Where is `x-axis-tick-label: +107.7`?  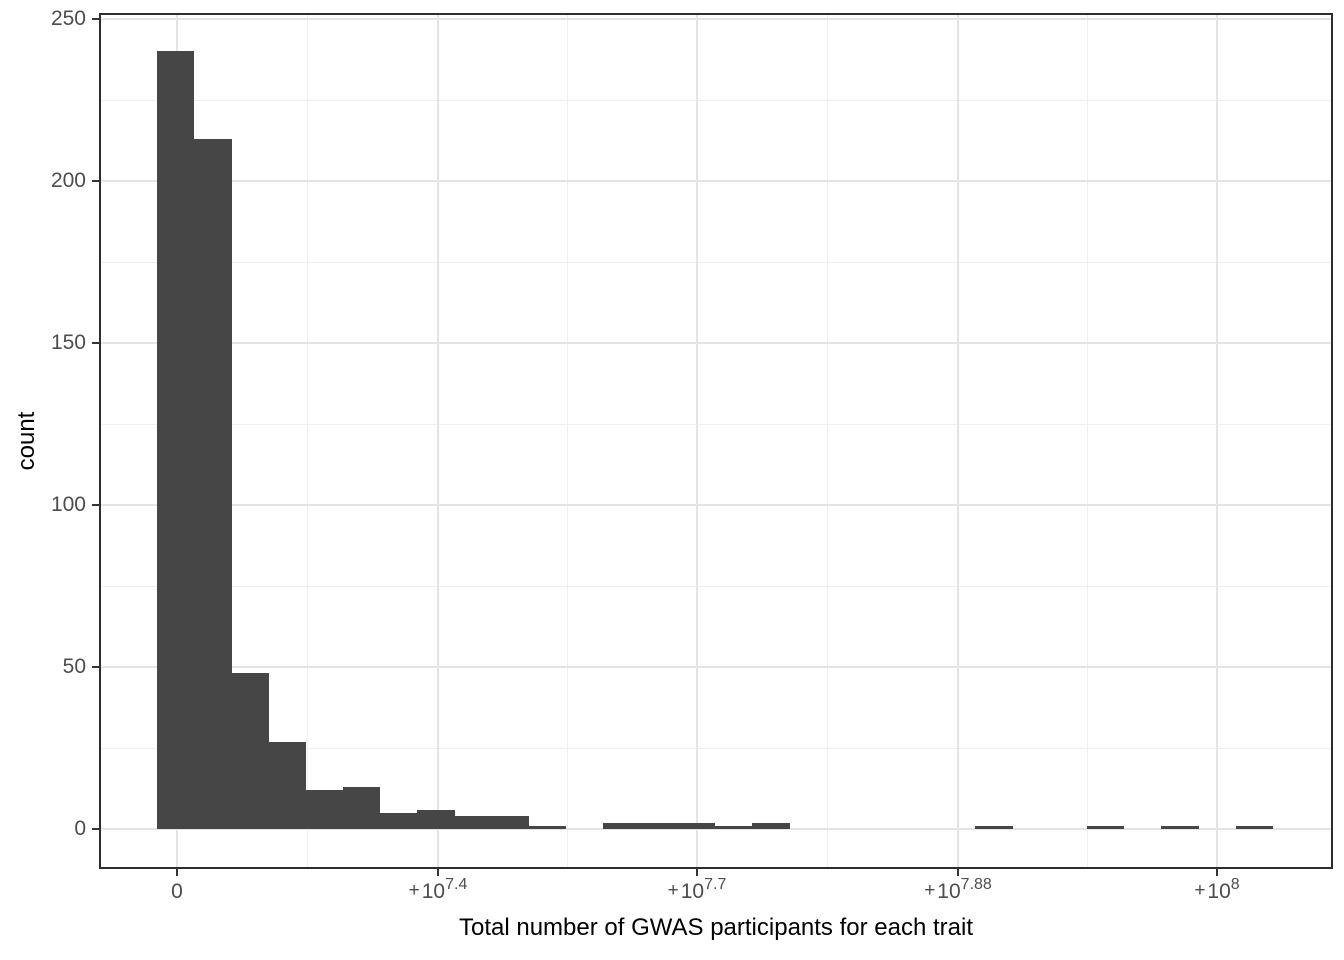
x-axis-tick-label: +107.7 is located at coordinates (697, 890).